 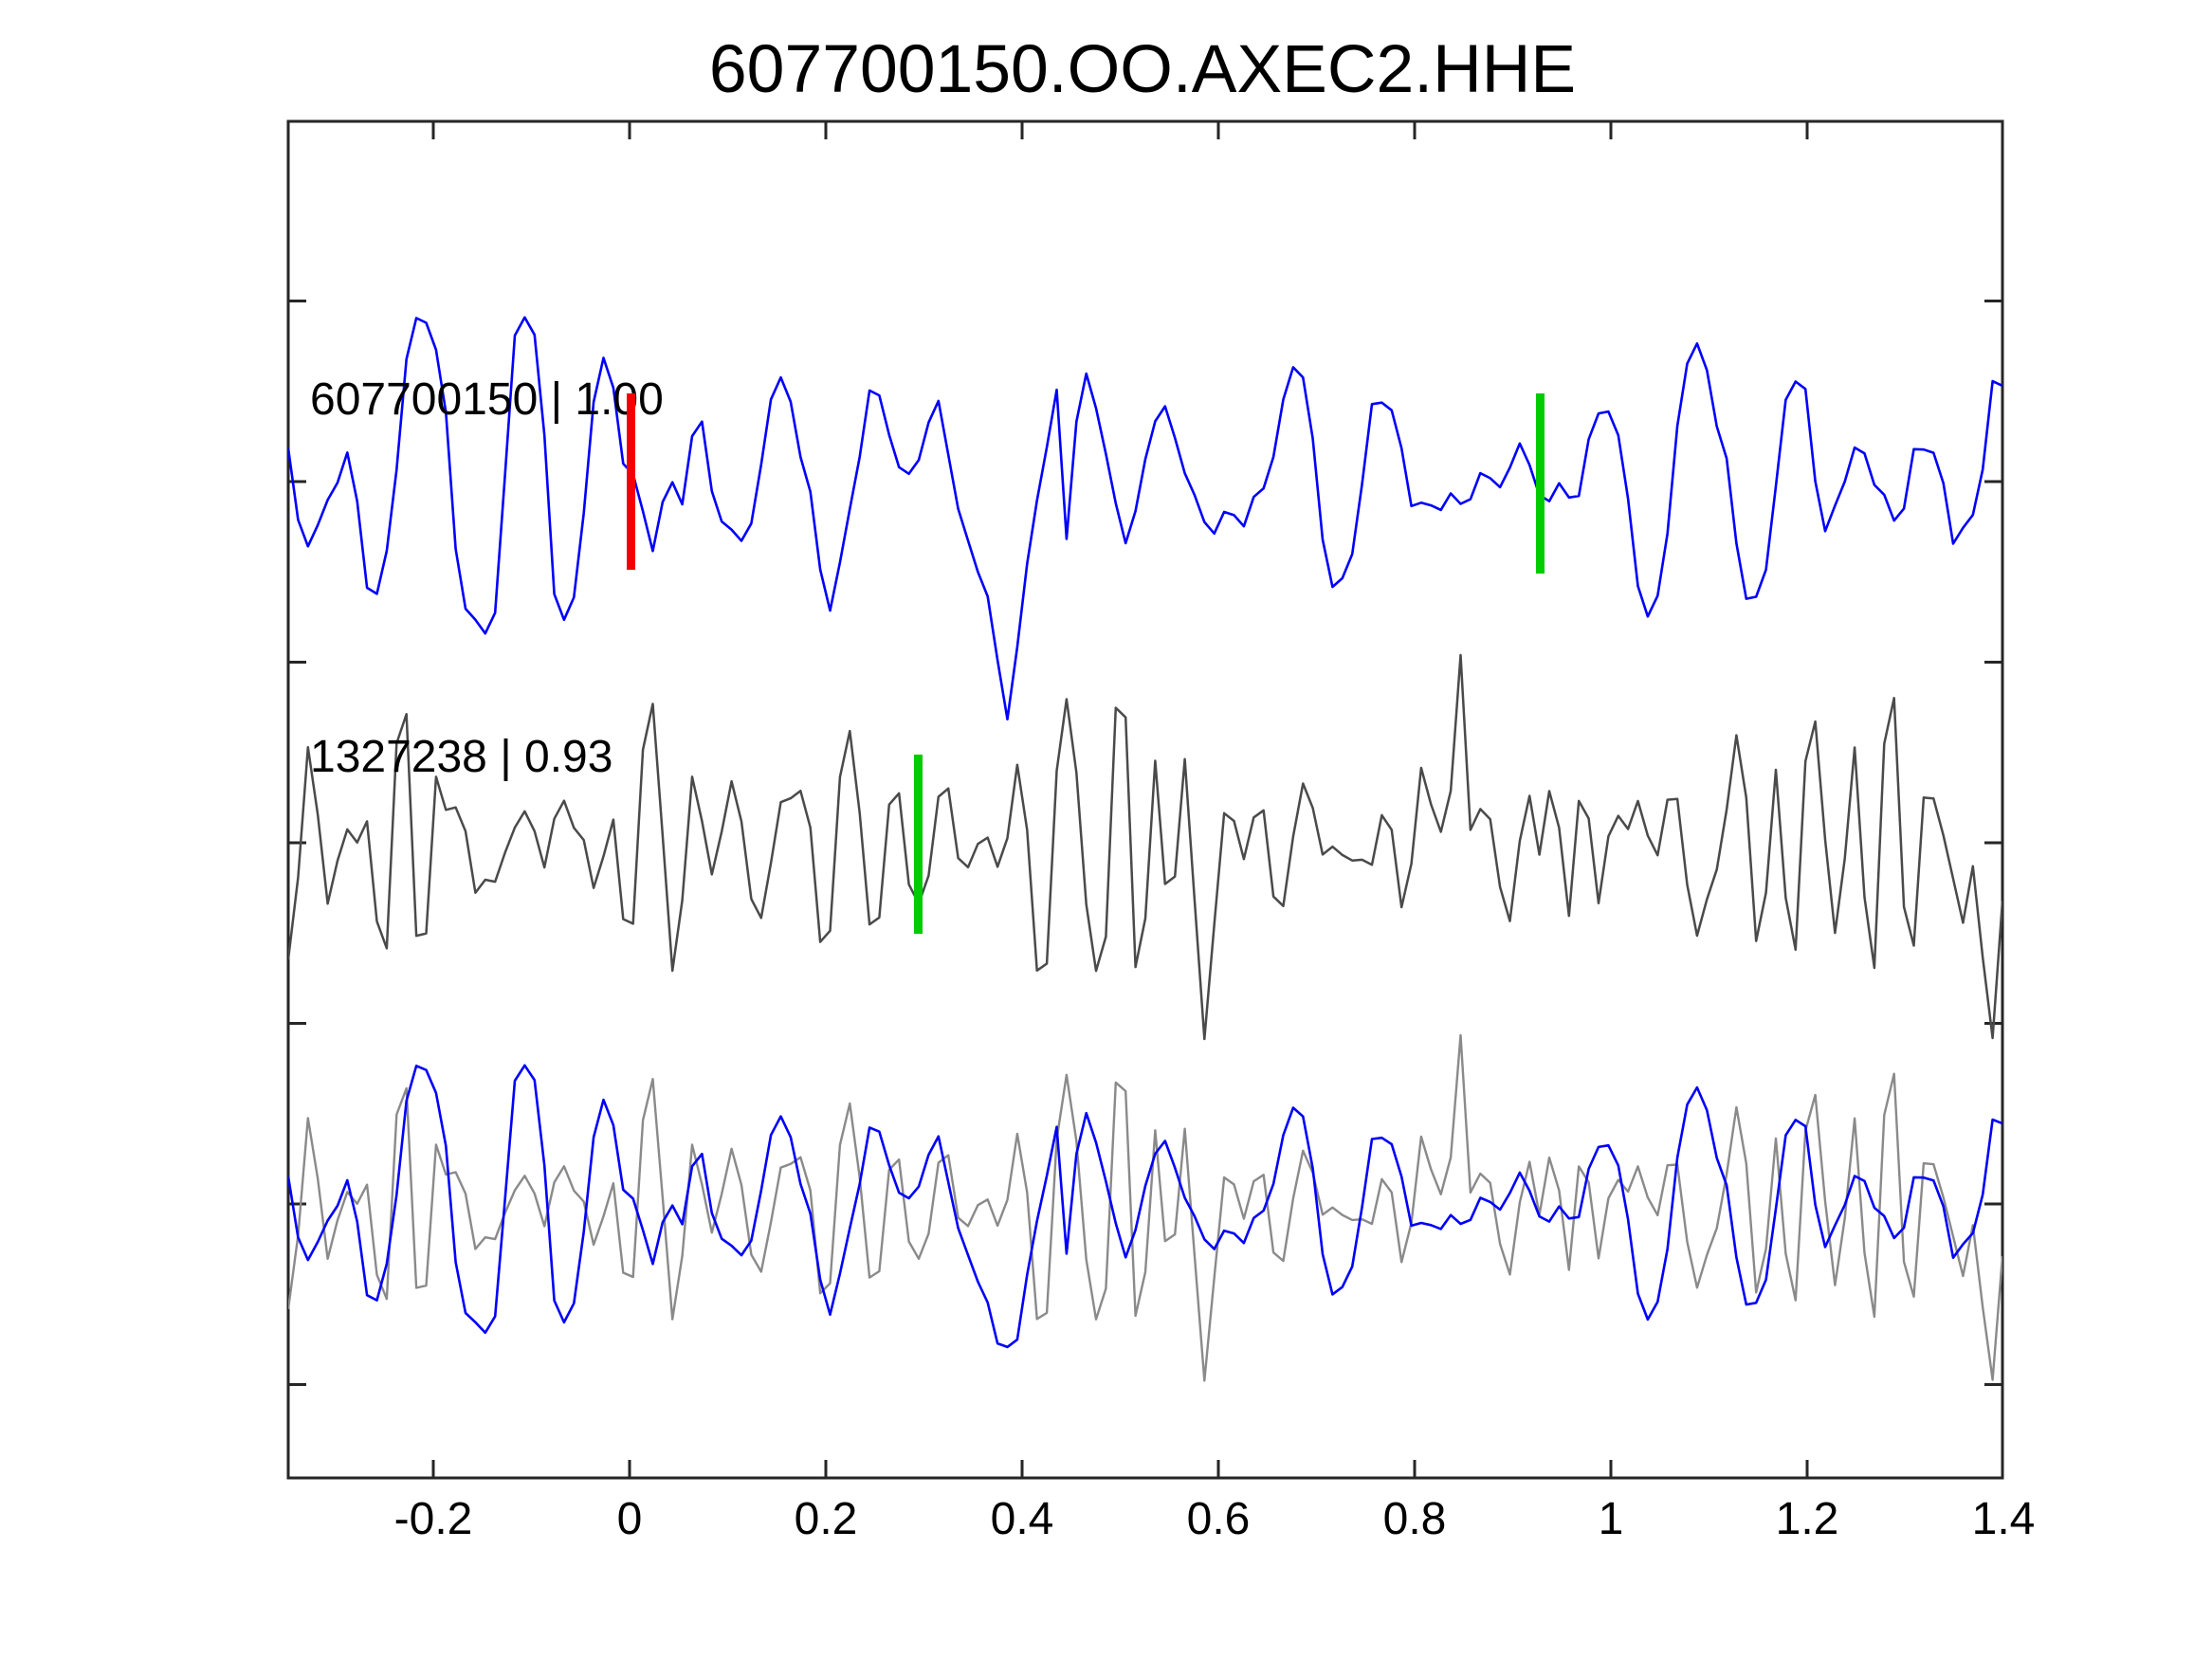 What do you see at coordinates (1219, 1519) in the screenshot?
I see `svg-text: 0.6` at bounding box center [1219, 1519].